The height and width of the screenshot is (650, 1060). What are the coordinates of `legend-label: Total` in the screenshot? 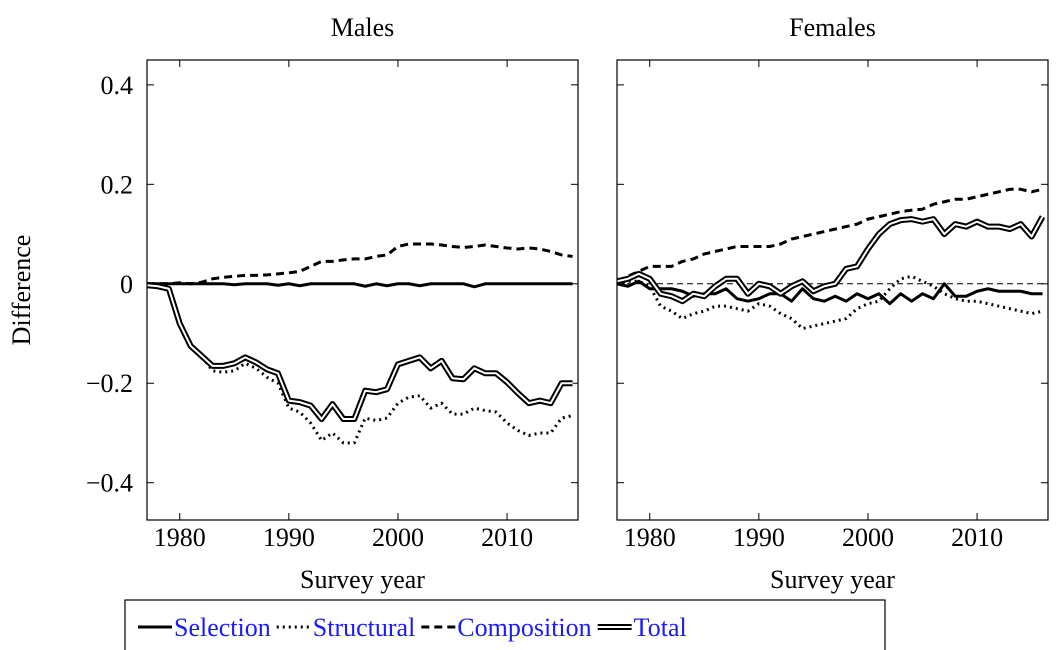 It's located at (660, 627).